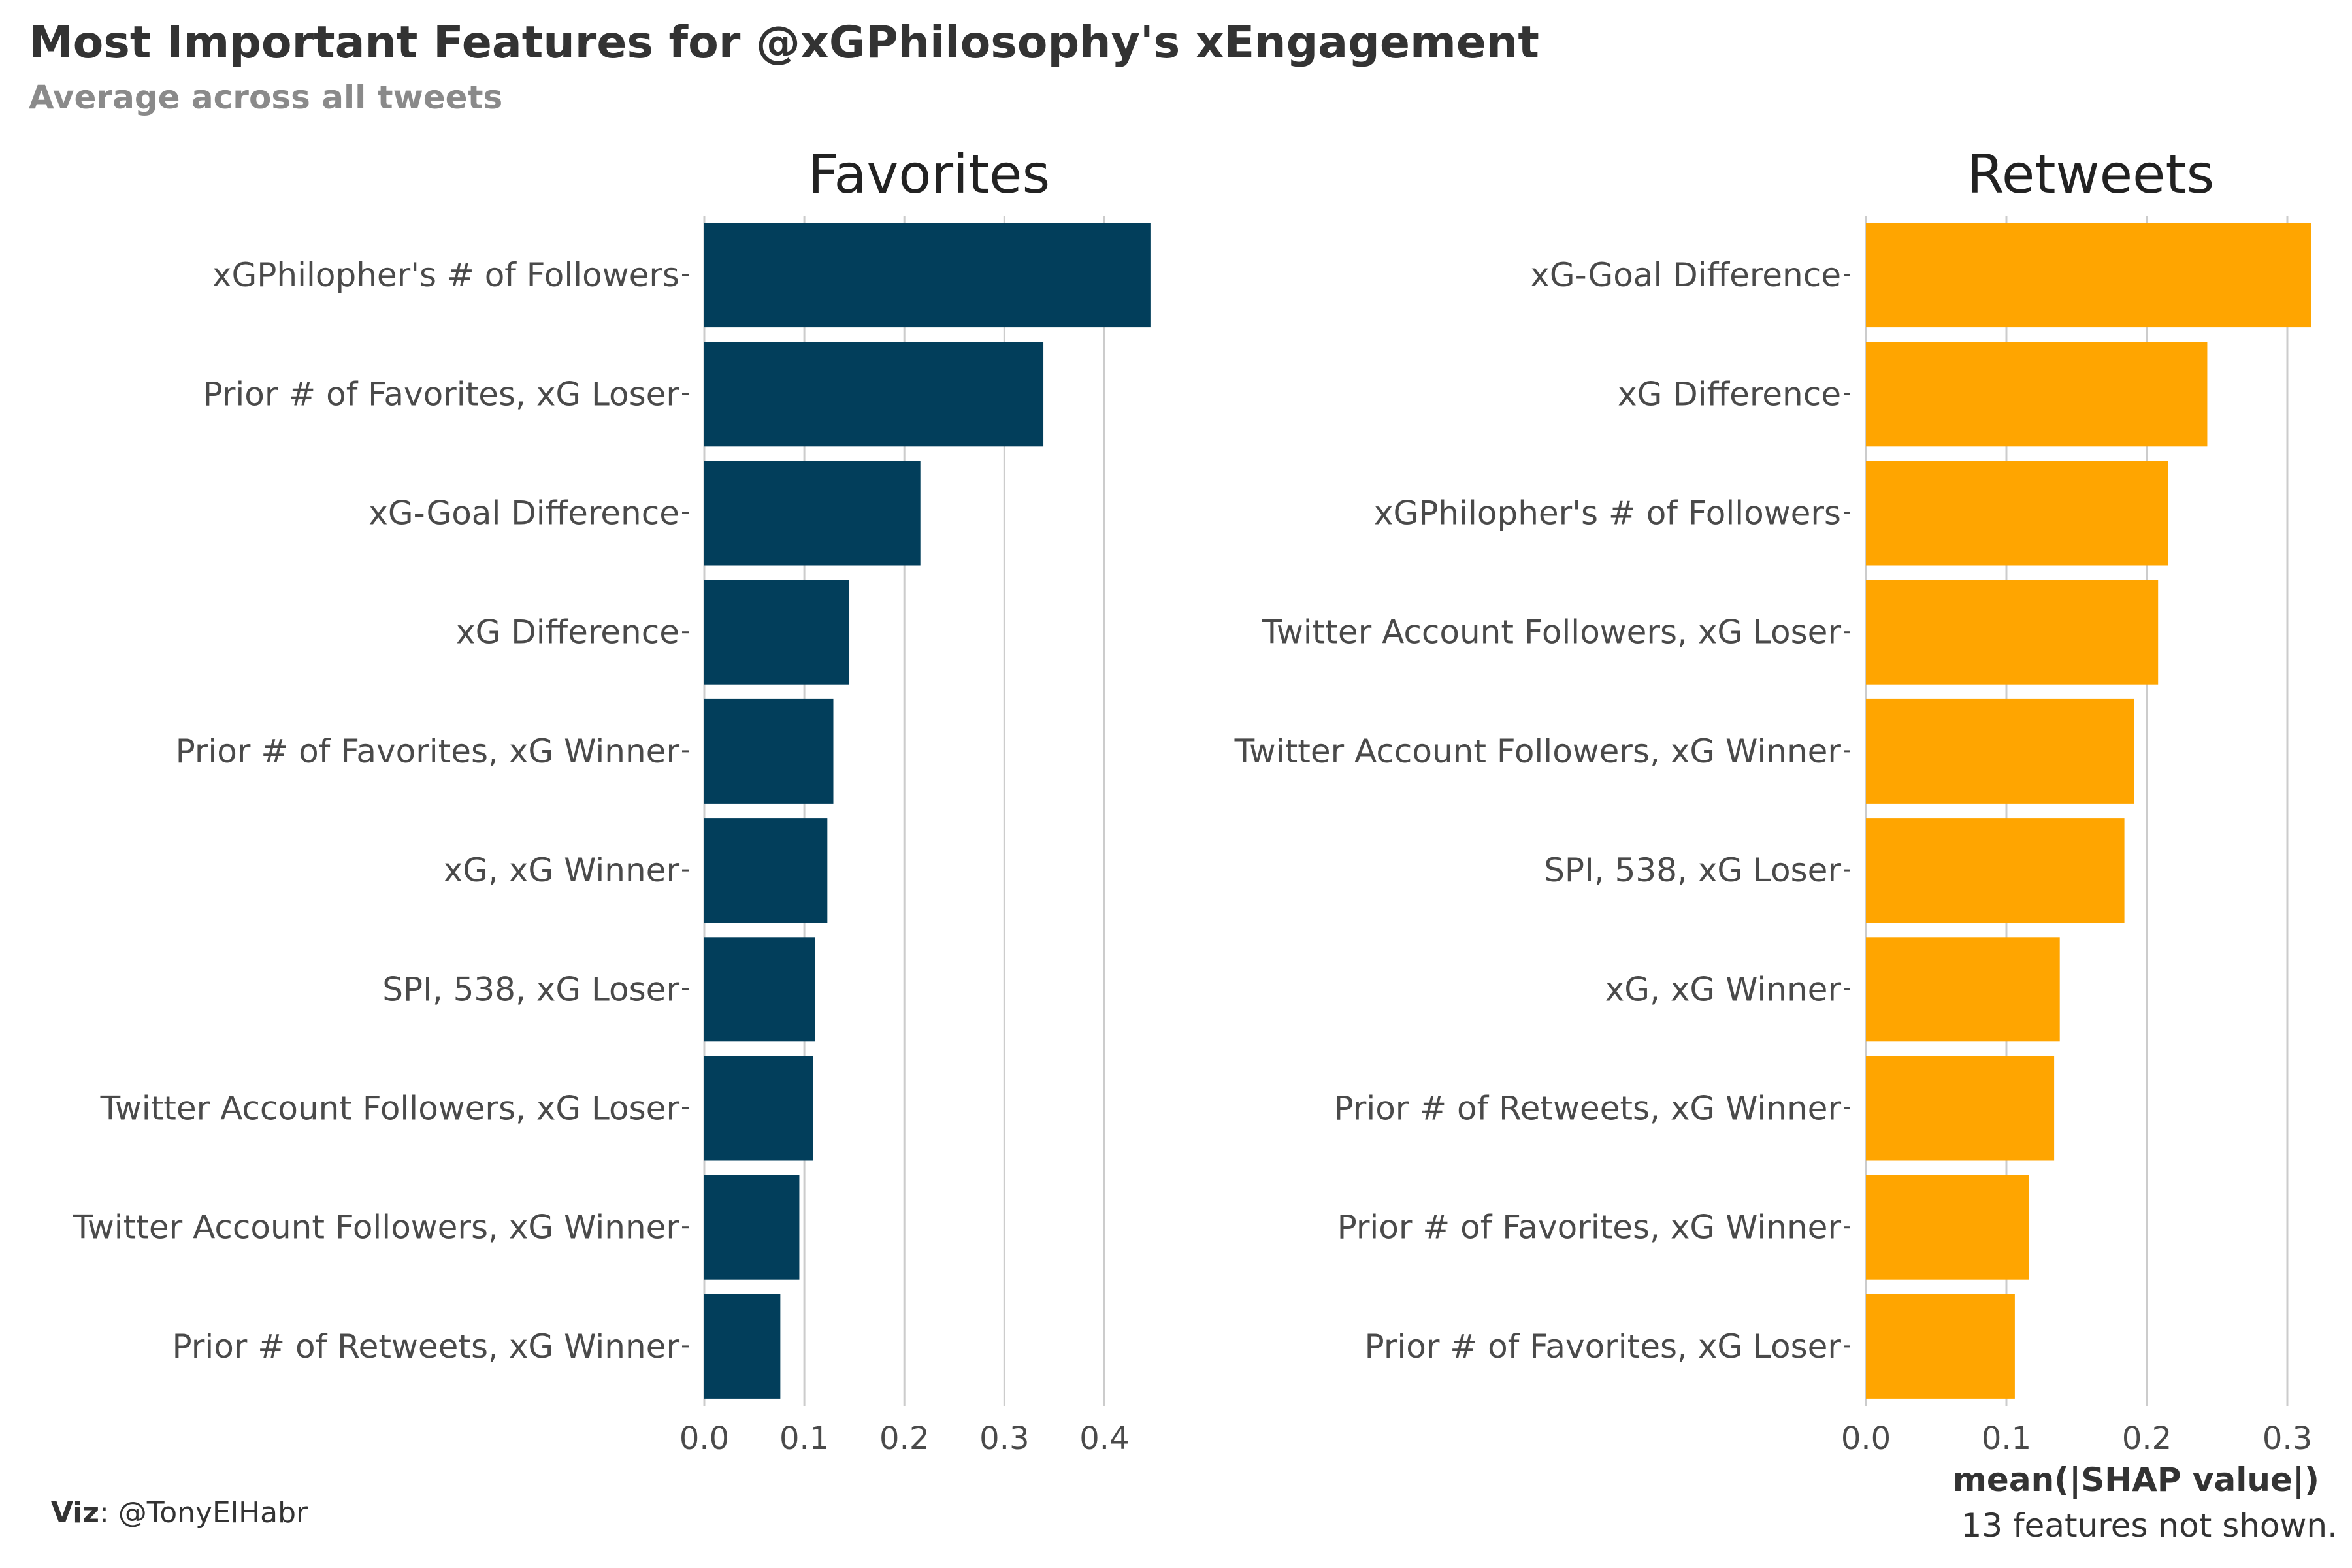 The width and height of the screenshot is (2352, 1568). What do you see at coordinates (2136, 1480) in the screenshot?
I see `x-axis-label: mean(|SHAP value|)` at bounding box center [2136, 1480].